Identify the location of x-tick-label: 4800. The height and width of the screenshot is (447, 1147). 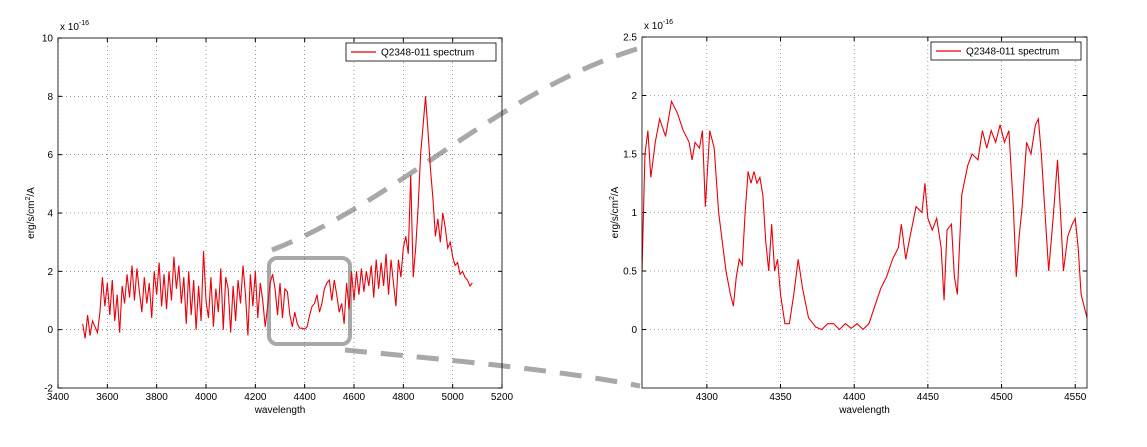
(403, 397).